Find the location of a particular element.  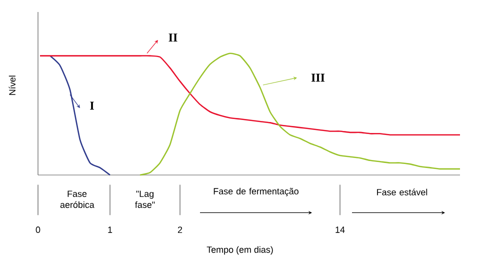

text: 2 is located at coordinates (180, 229).